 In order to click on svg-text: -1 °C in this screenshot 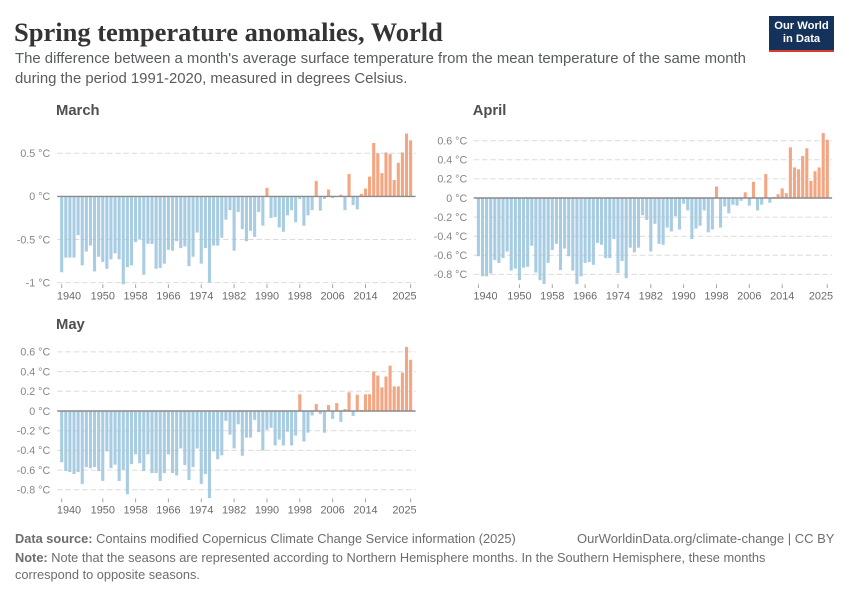, I will do `click(38, 283)`.